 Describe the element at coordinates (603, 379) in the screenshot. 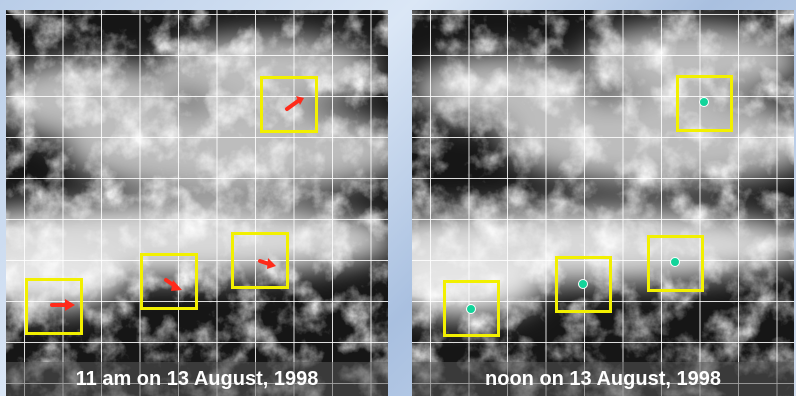

I see `image-caption: noon on 13 August, 1998` at that location.